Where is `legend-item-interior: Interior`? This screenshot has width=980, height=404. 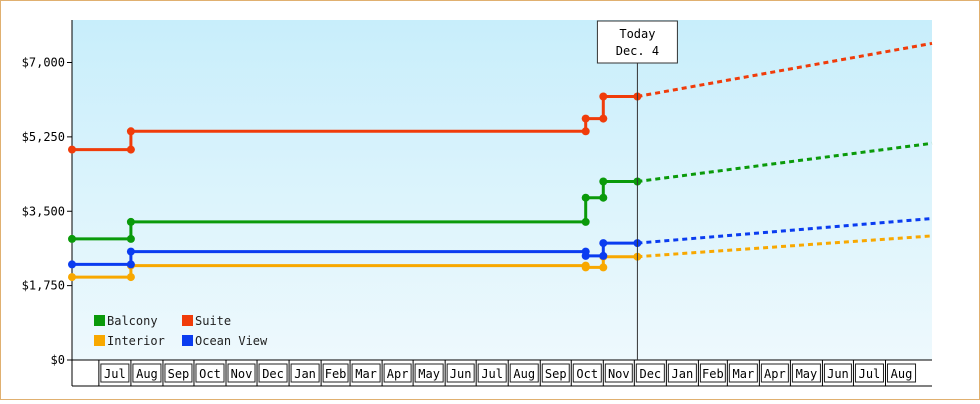
legend-item-interior: Interior is located at coordinates (129, 341).